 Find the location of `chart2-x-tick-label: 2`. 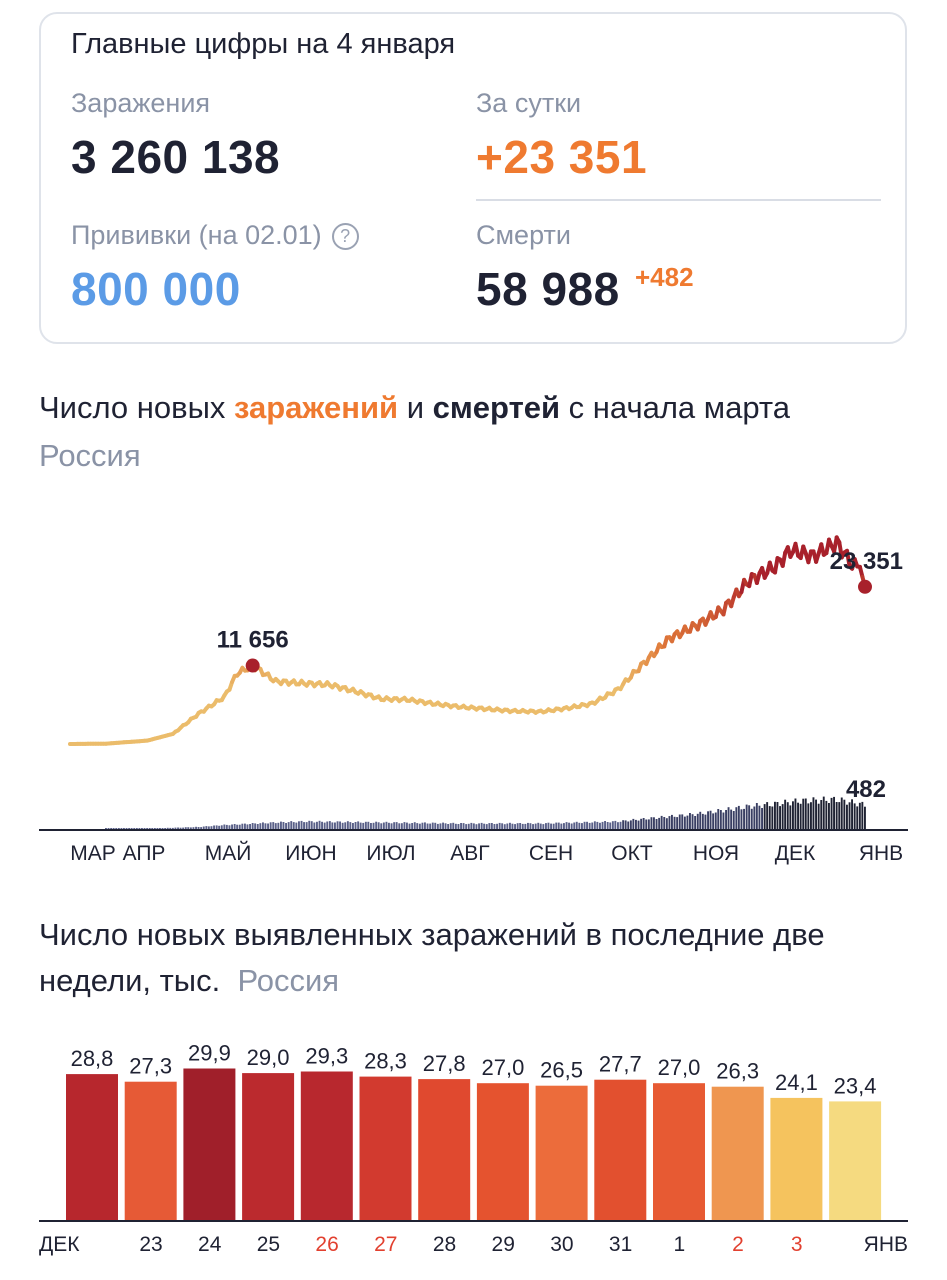

chart2-x-tick-label: 2 is located at coordinates (738, 1244).